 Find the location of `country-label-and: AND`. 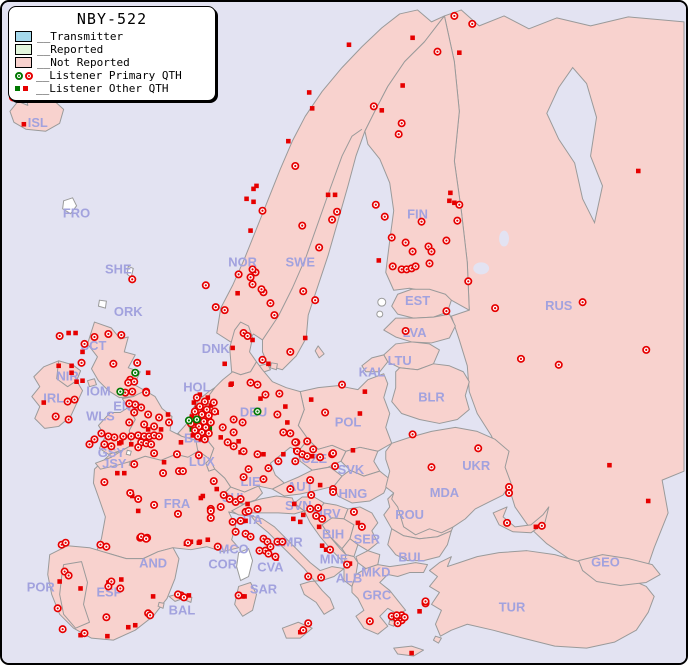

country-label-and: AND is located at coordinates (153, 563).